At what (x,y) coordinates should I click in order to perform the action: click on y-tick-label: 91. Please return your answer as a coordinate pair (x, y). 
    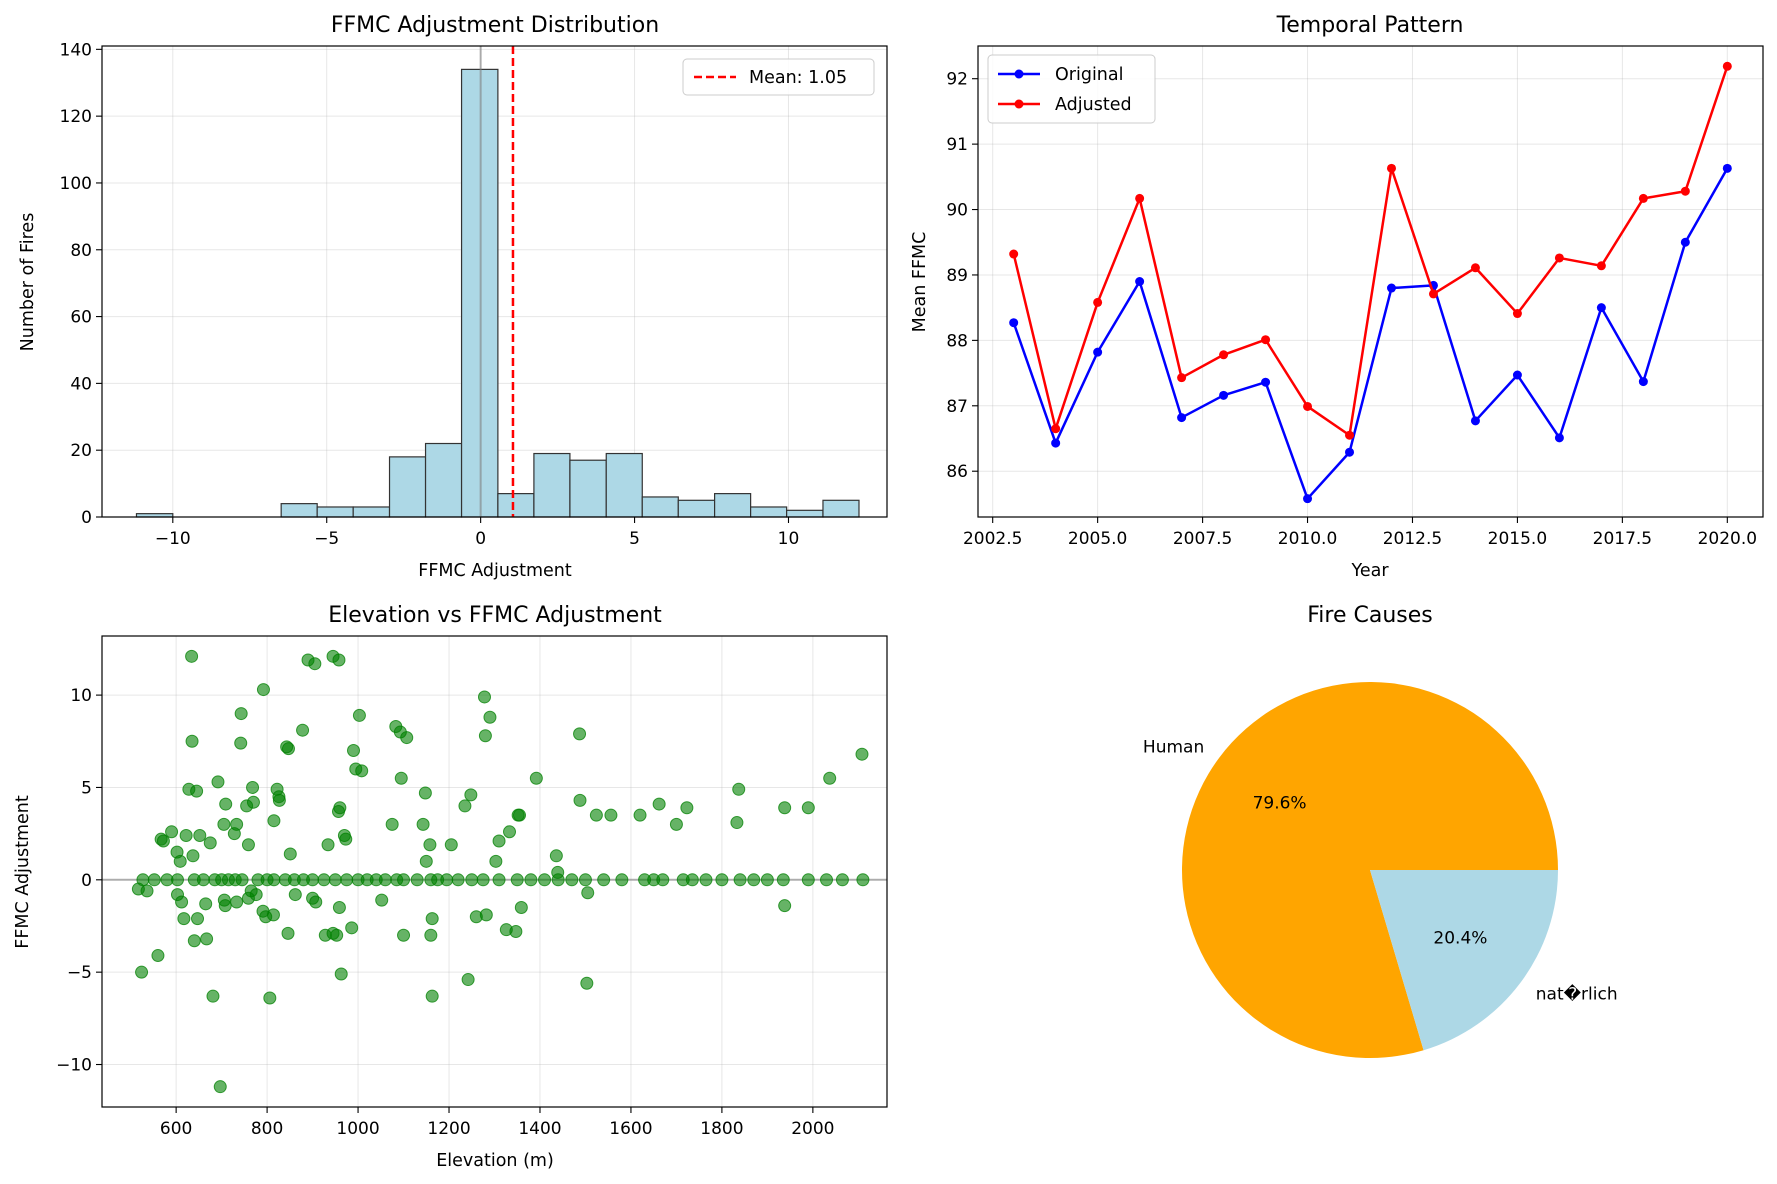
    Looking at the image, I should click on (957, 145).